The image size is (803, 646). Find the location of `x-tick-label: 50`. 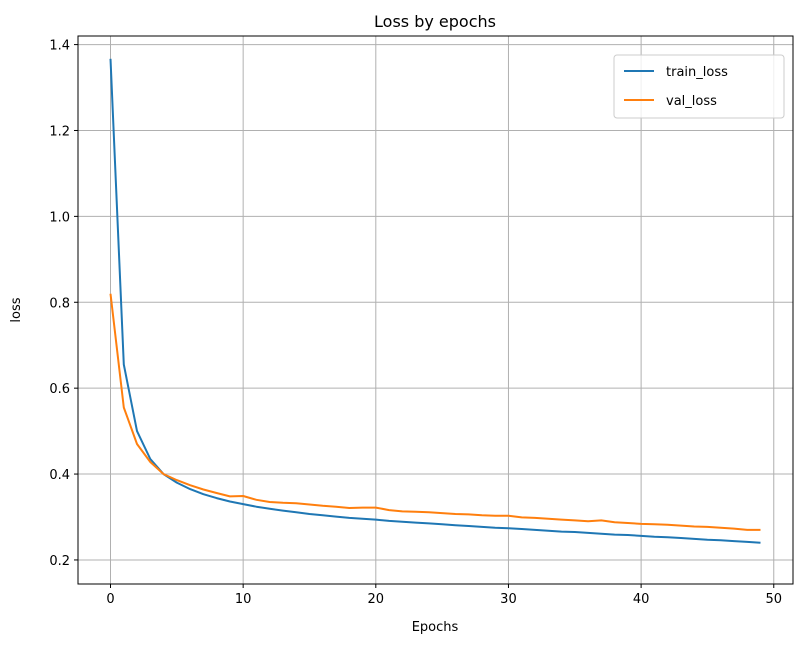

x-tick-label: 50 is located at coordinates (773, 599).